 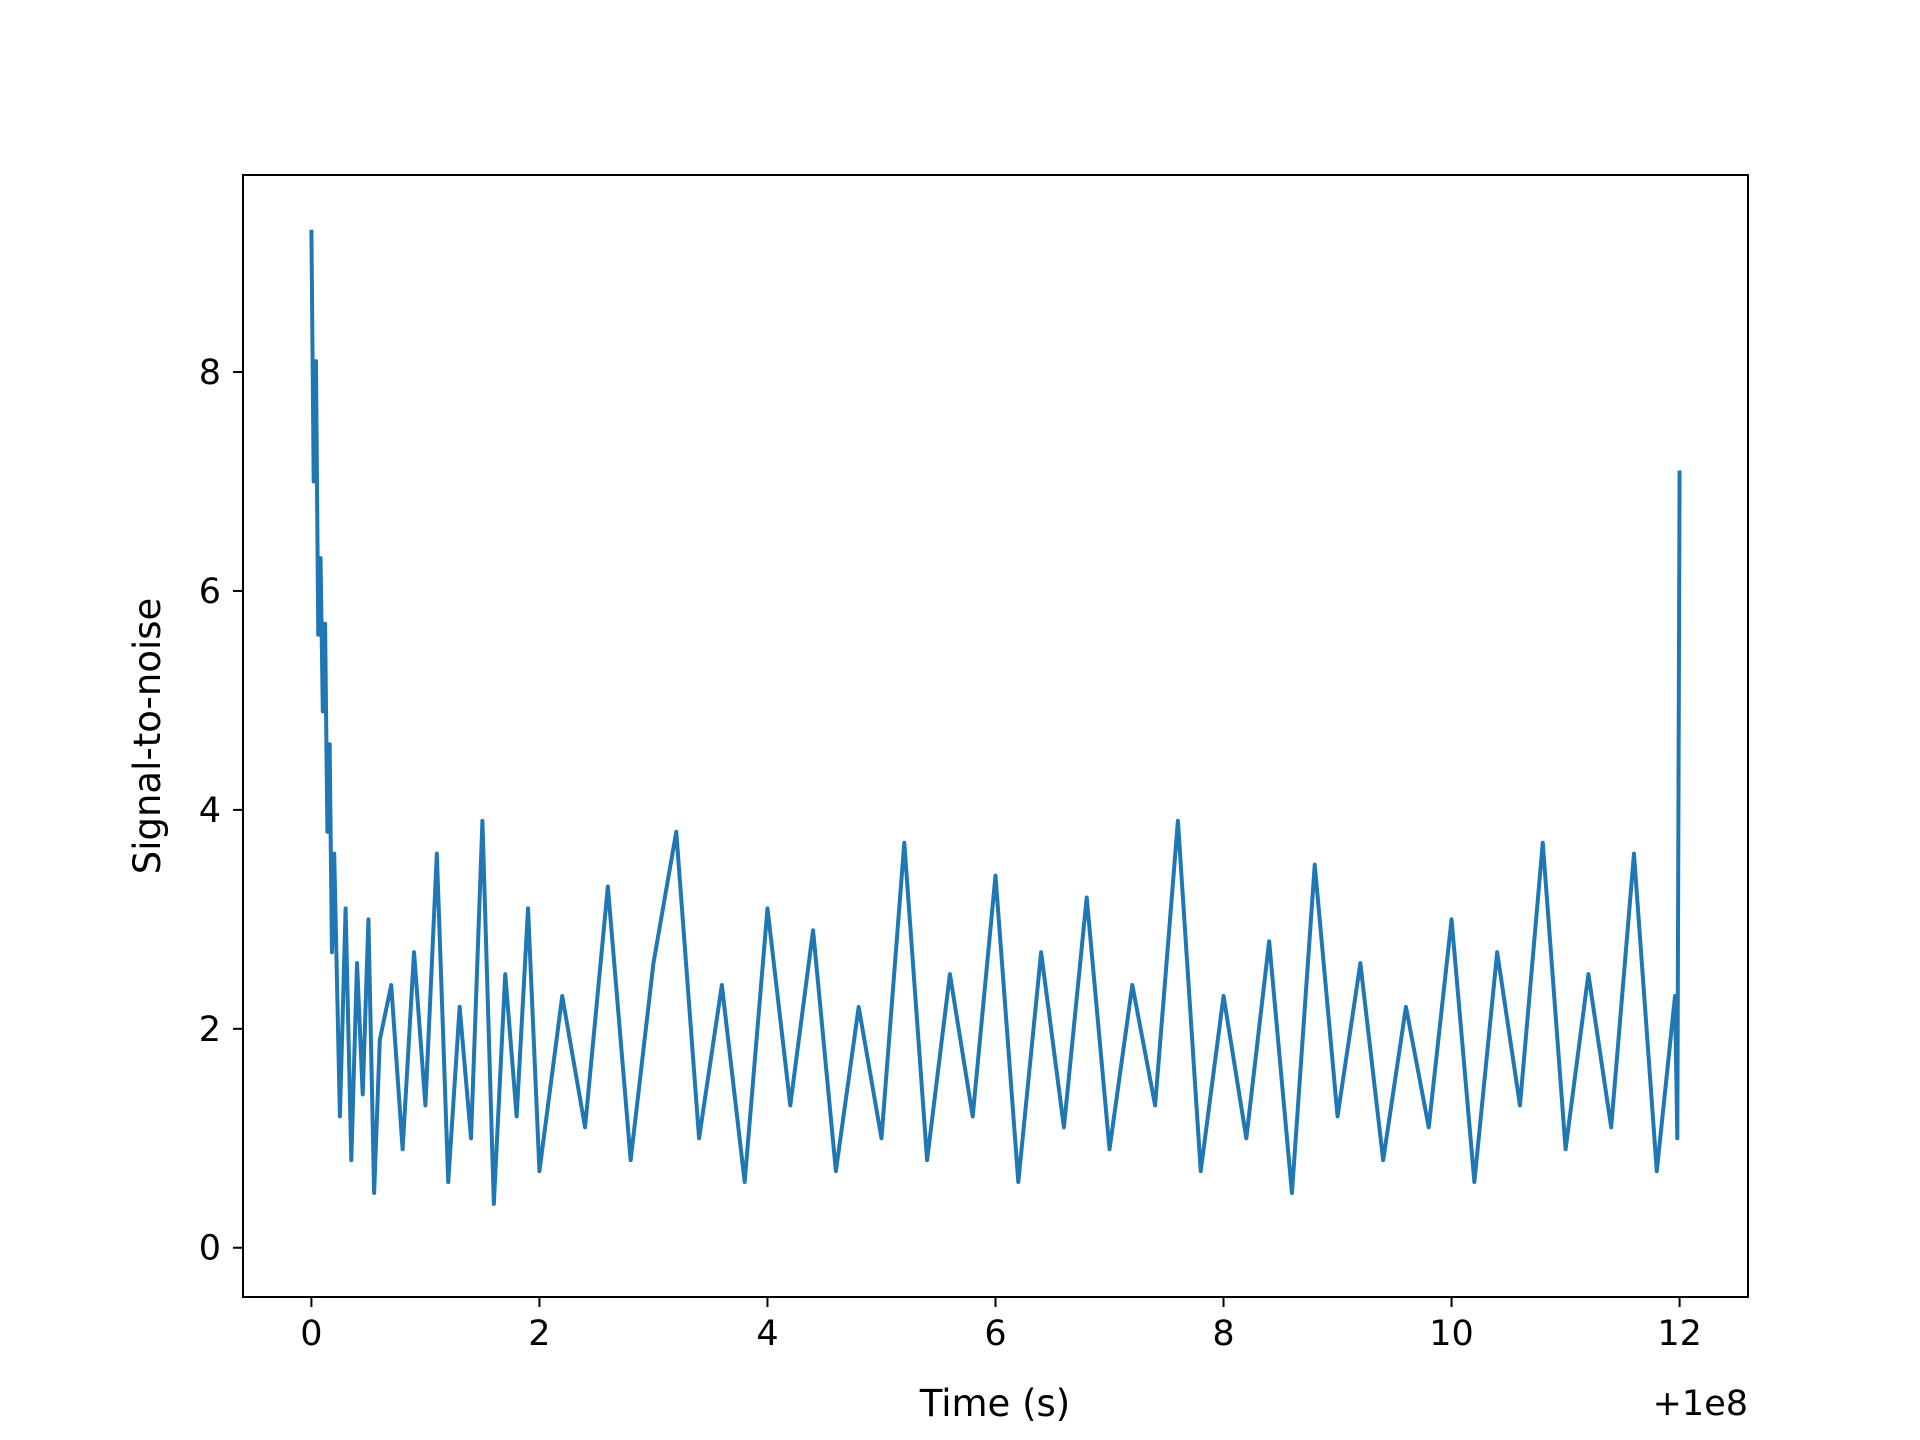 I want to click on x-axis-label: Time (s), so click(x=994, y=1403).